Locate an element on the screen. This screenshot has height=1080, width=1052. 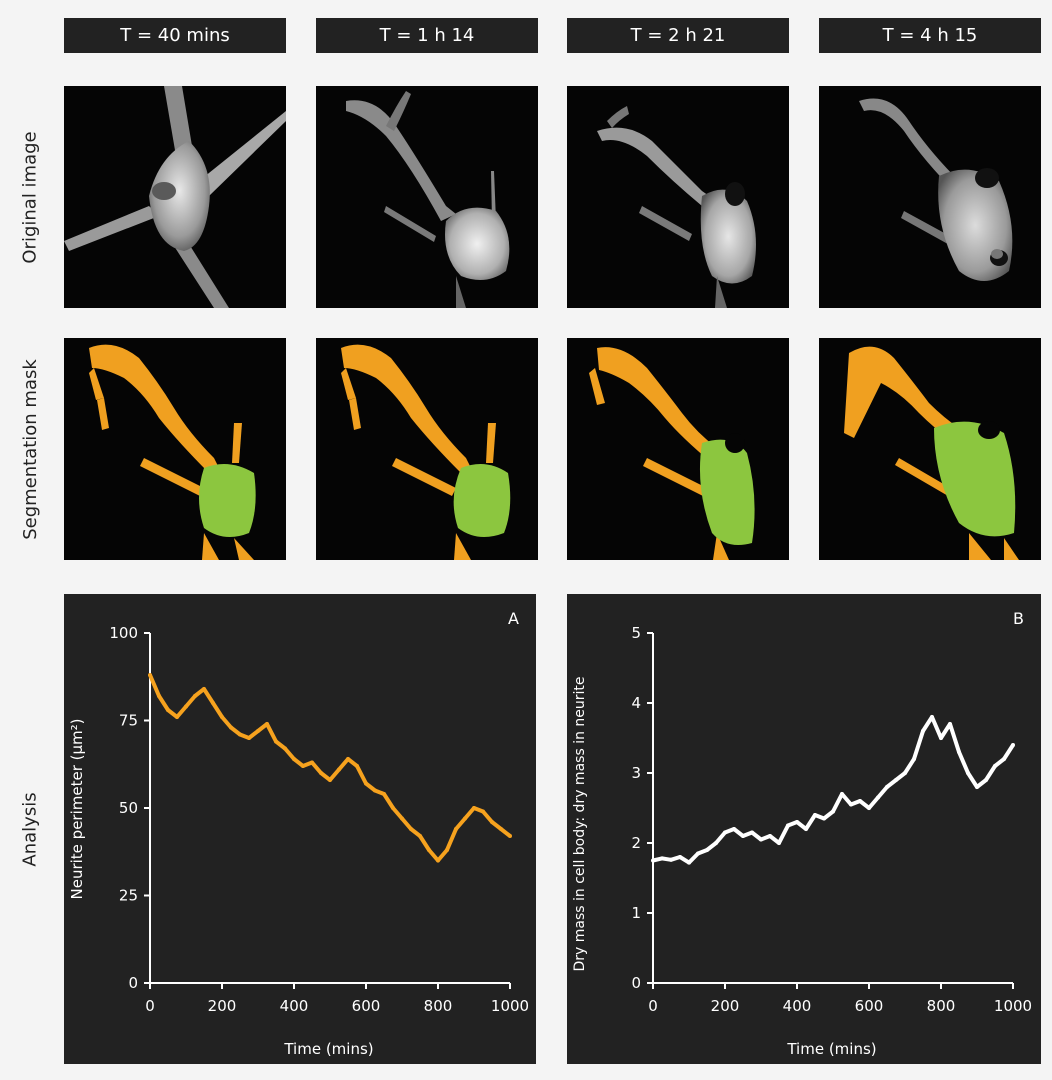
chart-b-ytick-label: 2 is located at coordinates (636, 843).